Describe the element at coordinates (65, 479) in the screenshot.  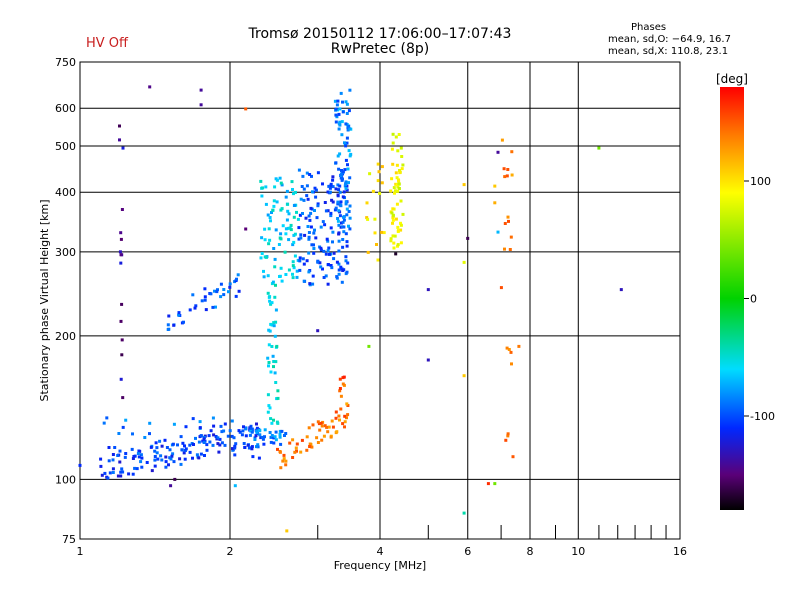
I see `y-tick-label: 100` at that location.